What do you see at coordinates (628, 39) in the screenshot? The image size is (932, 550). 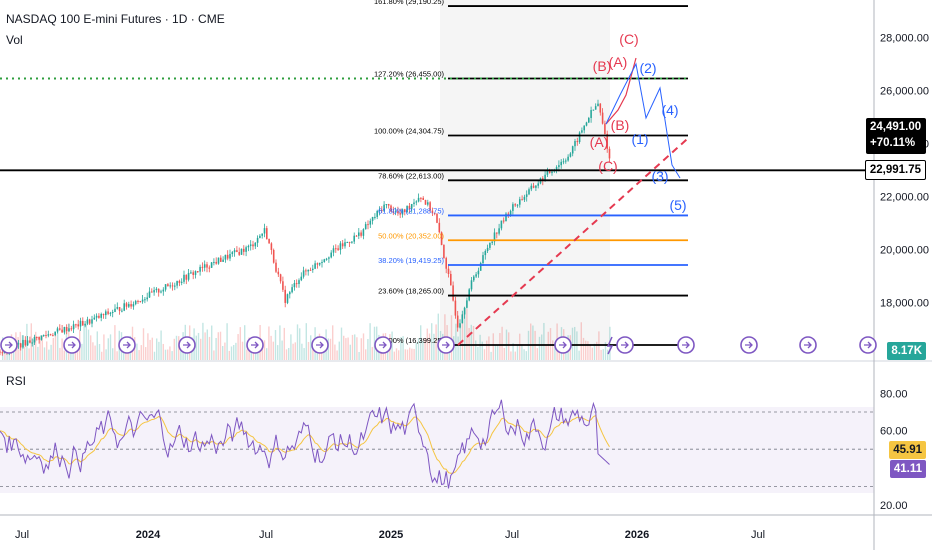 I see `wave-label: (C)` at bounding box center [628, 39].